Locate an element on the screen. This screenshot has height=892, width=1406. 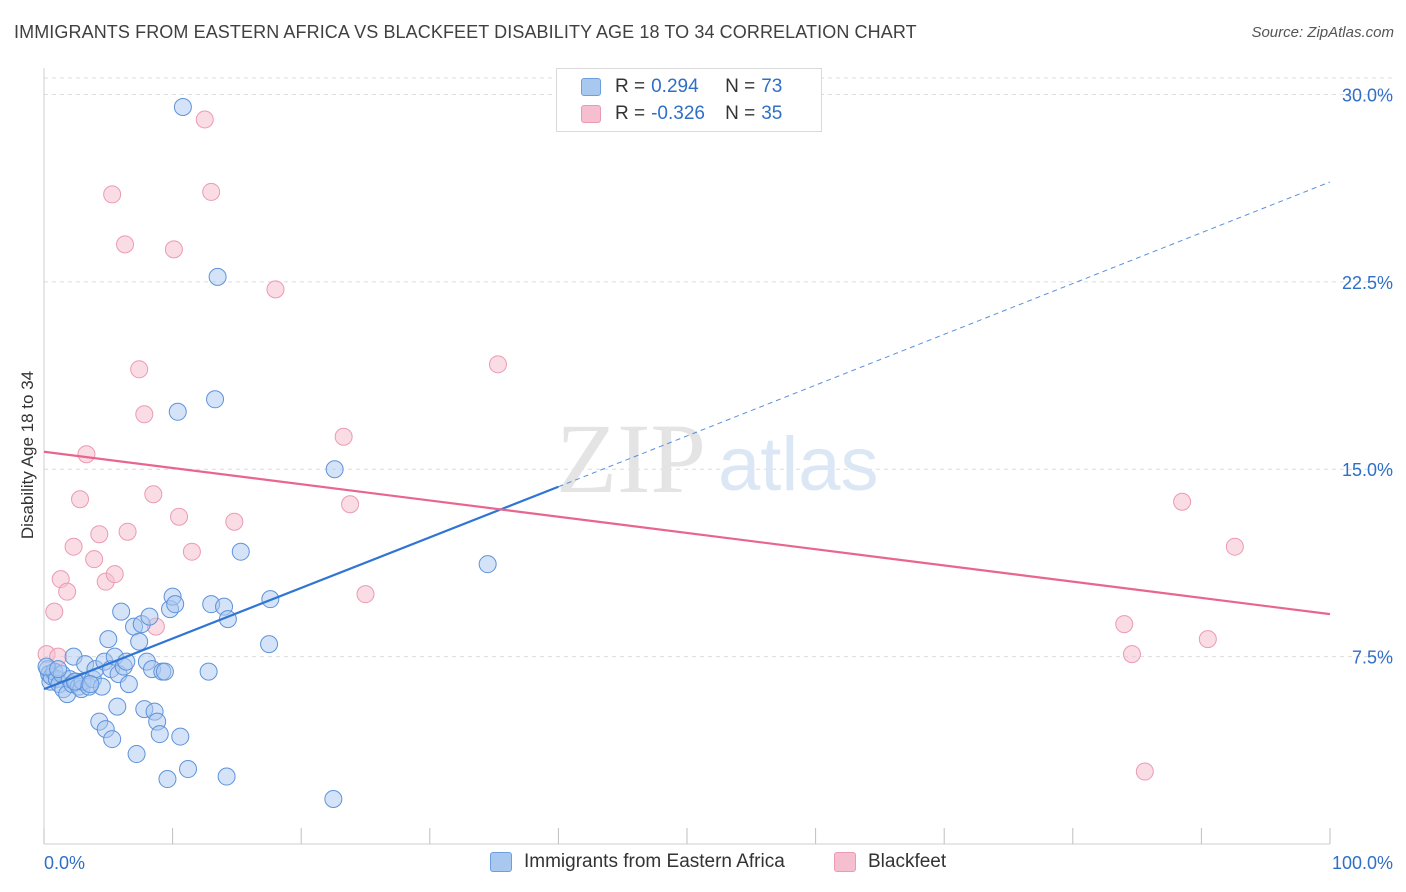
legend-item-eastern-africa: Immigrants from Eastern Africa is located at coordinates (637, 862).